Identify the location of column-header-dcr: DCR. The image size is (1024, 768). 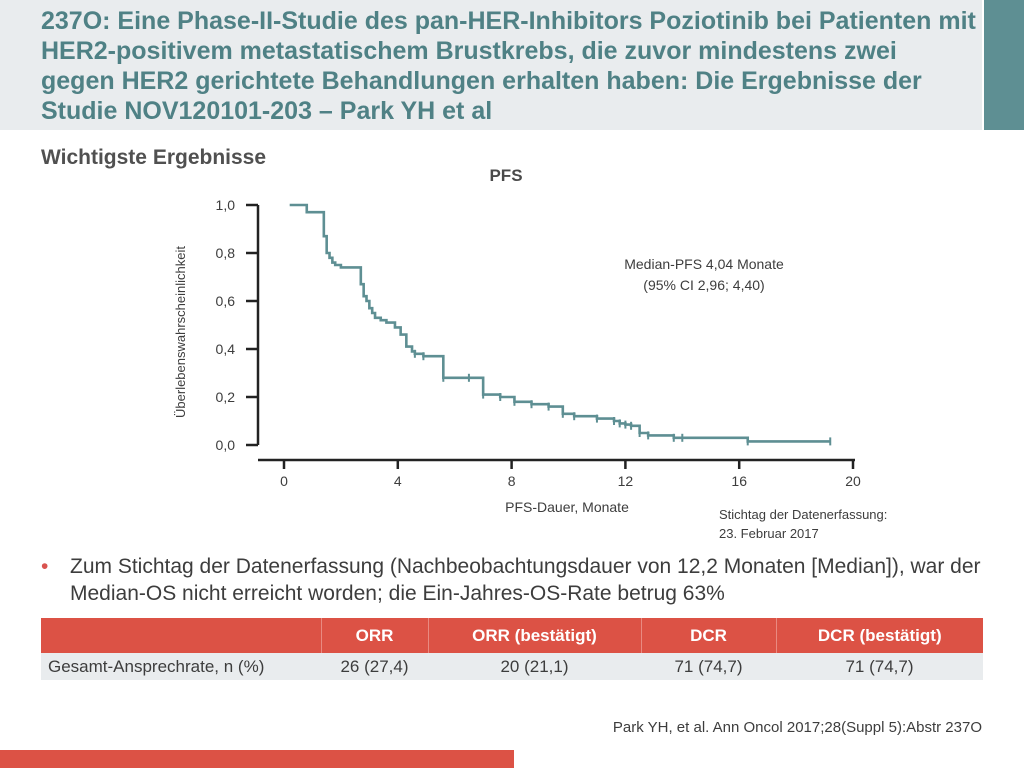
(709, 635).